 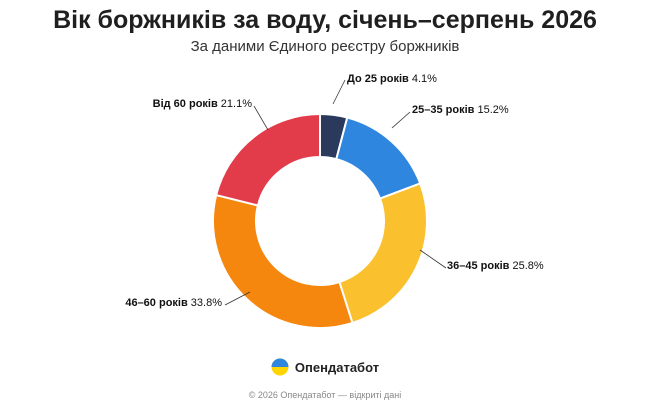 I want to click on brand: Опендатабот, so click(x=325, y=367).